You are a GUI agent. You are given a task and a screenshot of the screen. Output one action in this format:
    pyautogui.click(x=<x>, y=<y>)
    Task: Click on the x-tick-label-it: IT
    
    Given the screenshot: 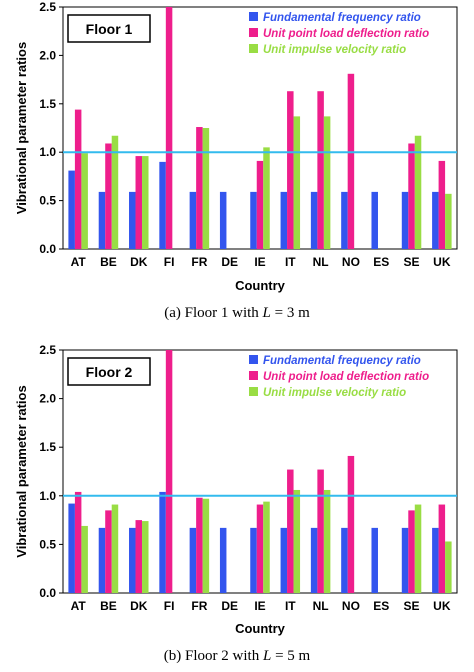 What is the action you would take?
    pyautogui.click(x=290, y=262)
    